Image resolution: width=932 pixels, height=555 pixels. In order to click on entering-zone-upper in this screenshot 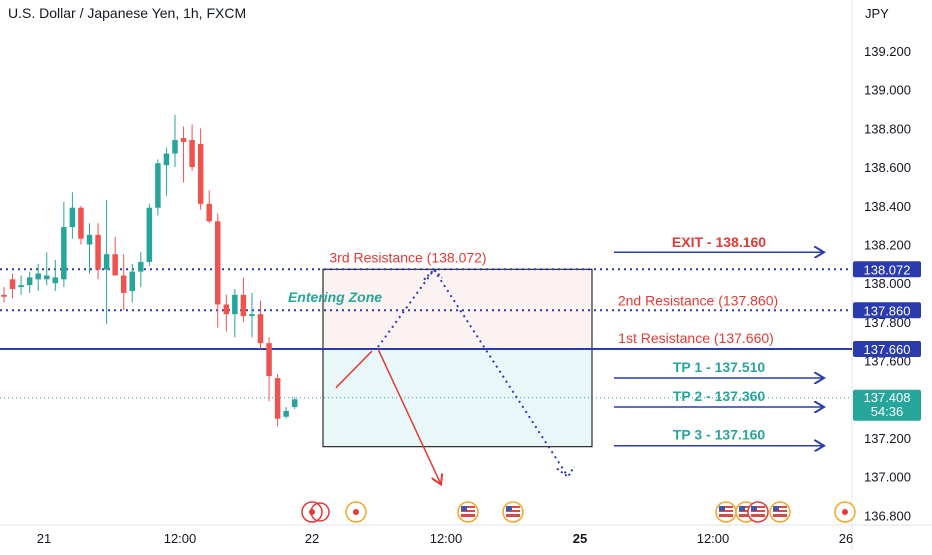, I will do `click(457, 309)`.